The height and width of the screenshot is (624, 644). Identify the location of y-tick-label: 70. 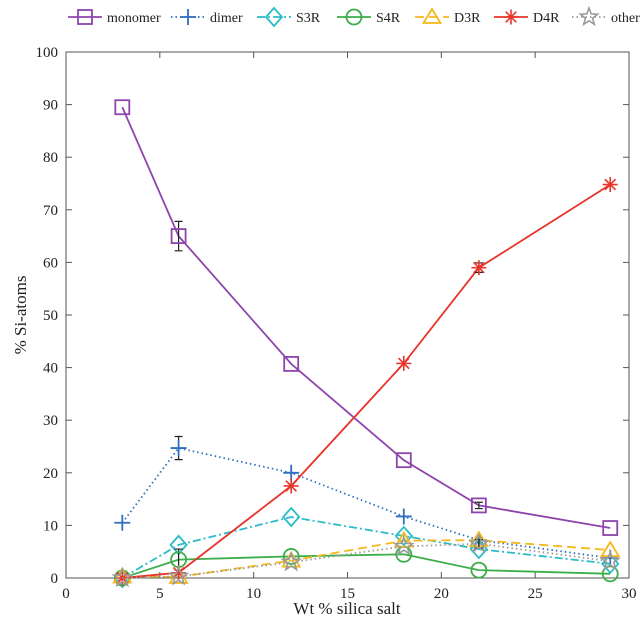
(50, 211).